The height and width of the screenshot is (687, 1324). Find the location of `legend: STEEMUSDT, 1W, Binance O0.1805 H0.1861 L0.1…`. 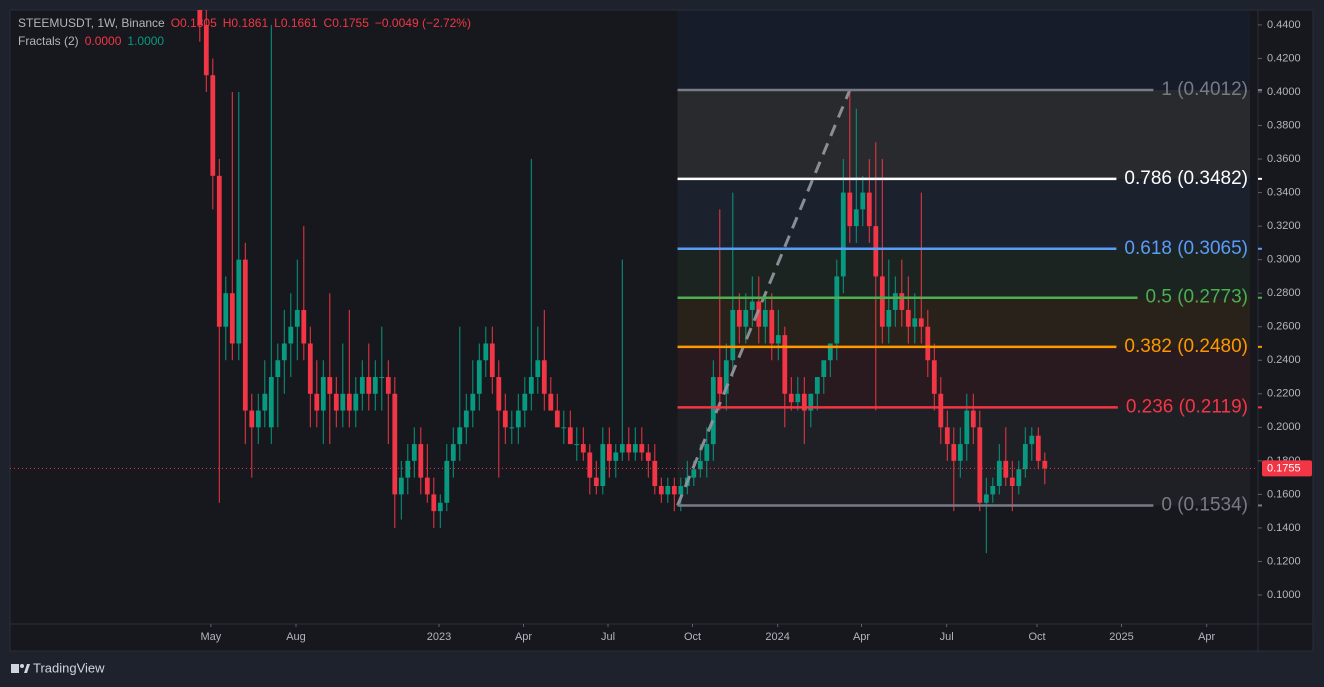

legend: STEEMUSDT, 1W, Binance O0.1805 H0.1861 L0.1… is located at coordinates (244, 23).